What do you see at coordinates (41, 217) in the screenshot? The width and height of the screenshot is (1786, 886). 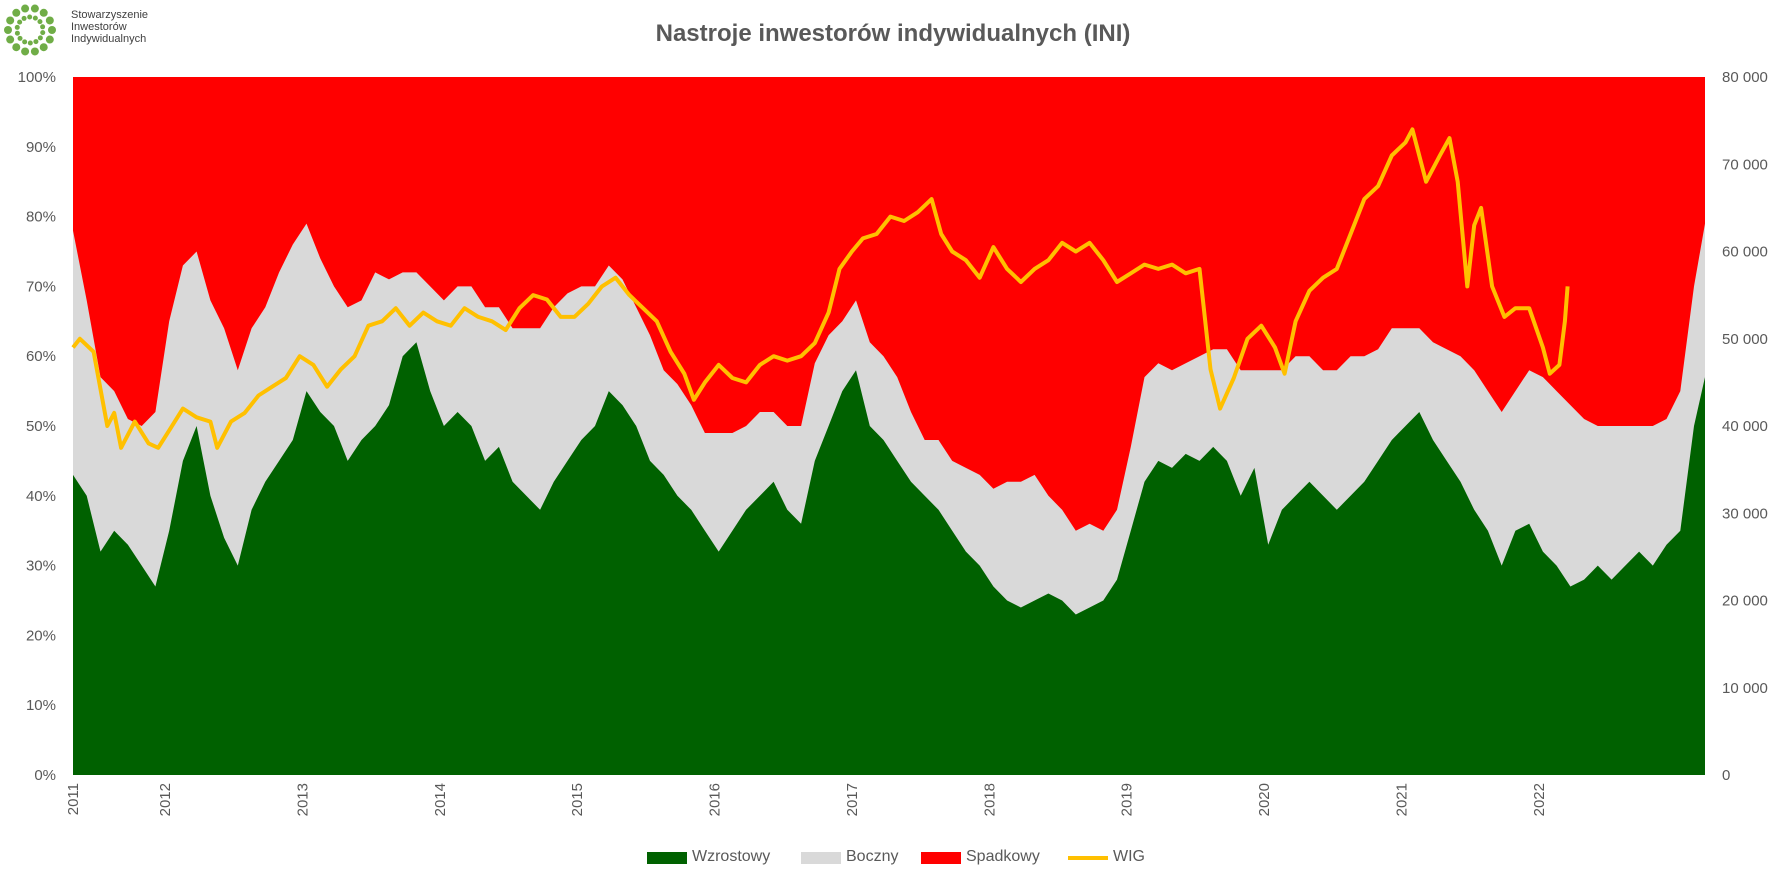 I see `y-left-tick-label: 80%` at bounding box center [41, 217].